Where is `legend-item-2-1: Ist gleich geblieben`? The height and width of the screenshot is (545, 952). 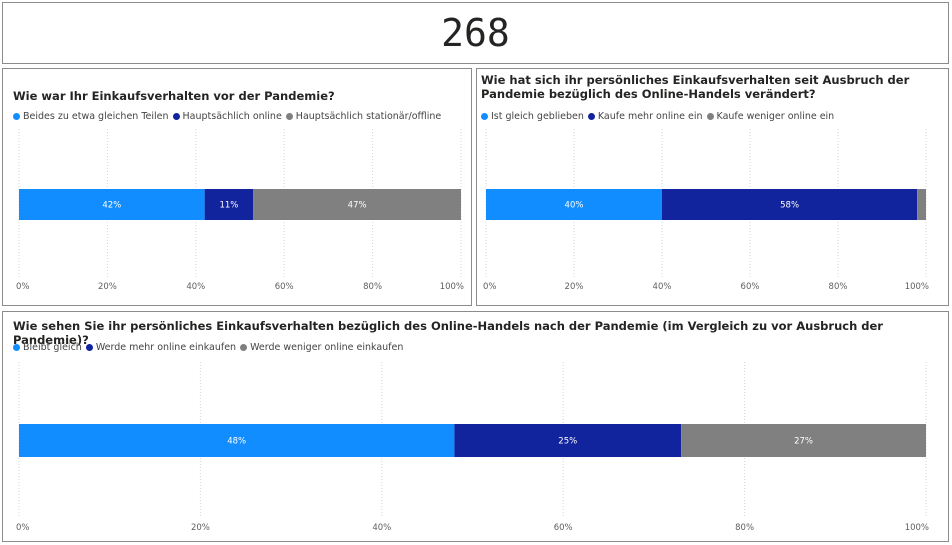 legend-item-2-1: Ist gleich geblieben is located at coordinates (532, 116).